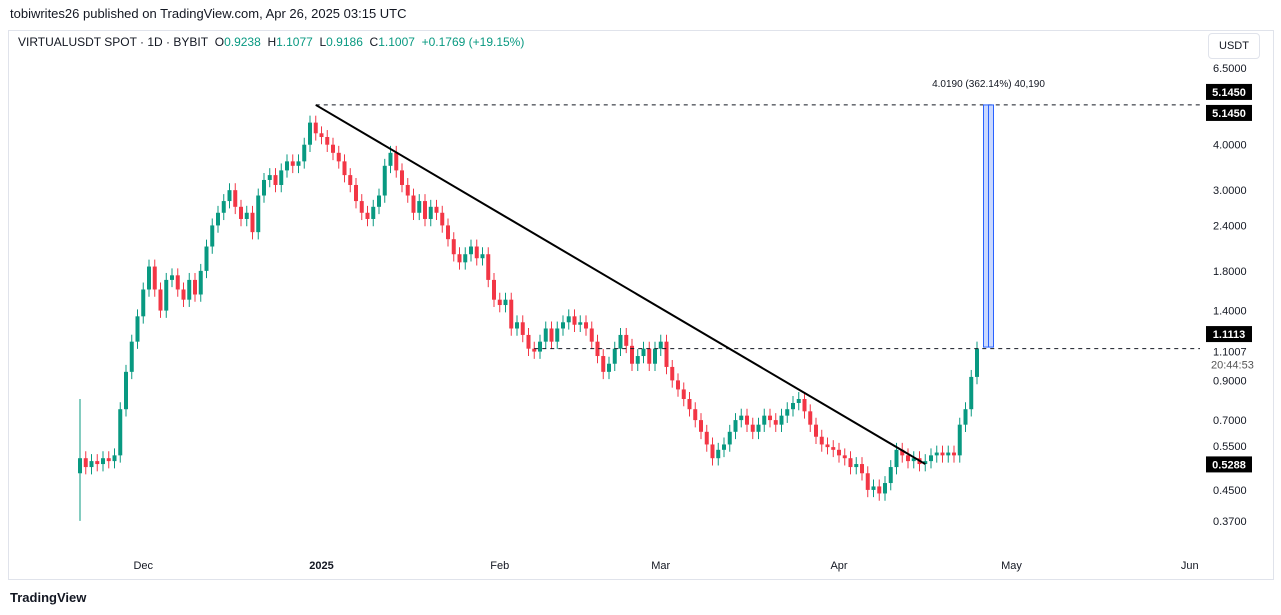  I want to click on currency-button: USDT, so click(1234, 46).